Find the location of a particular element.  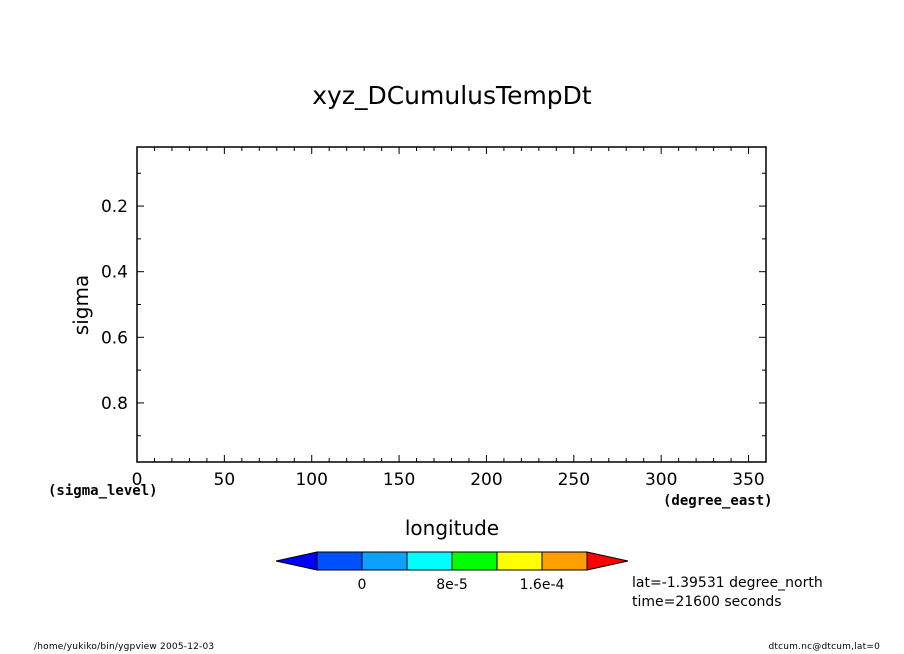

footer-left: /home/yukiko/bin/ygpview 2005-12-03 is located at coordinates (124, 647).